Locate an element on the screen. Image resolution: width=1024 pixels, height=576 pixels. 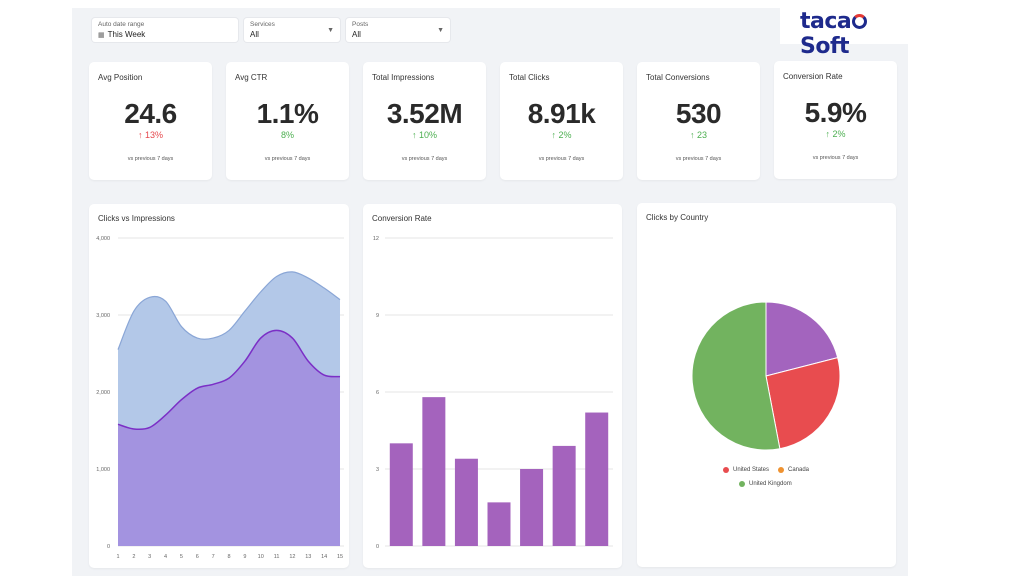
pie-chart is located at coordinates (766, 376).